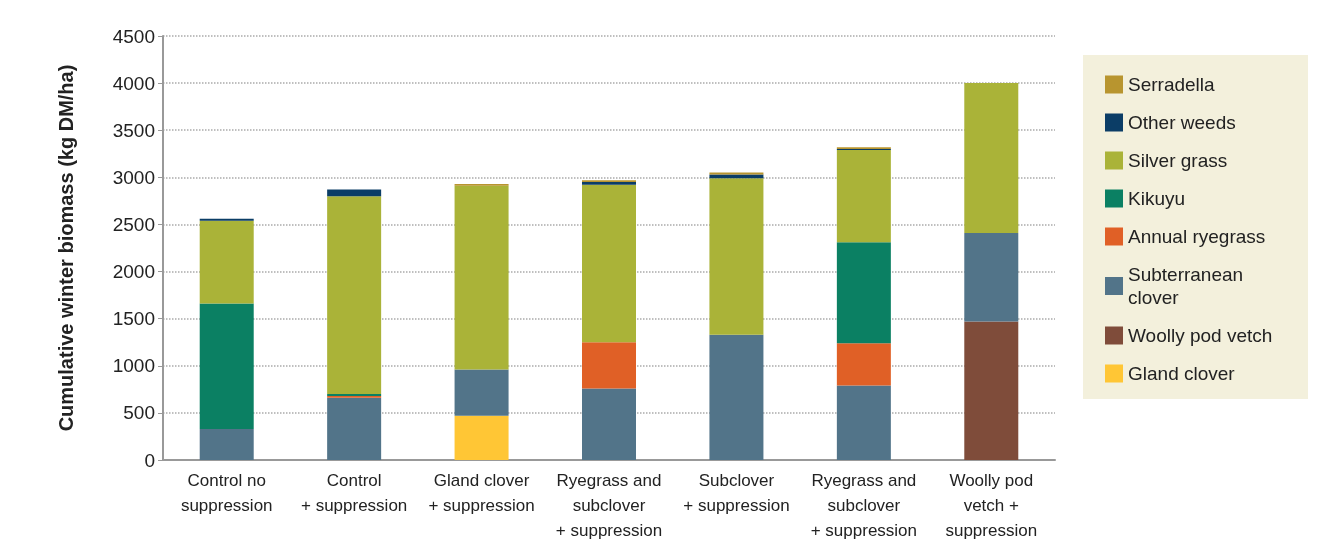 This screenshot has width=1318, height=555. Describe the element at coordinates (133, 319) in the screenshot. I see `y-tick-label: 1500` at that location.